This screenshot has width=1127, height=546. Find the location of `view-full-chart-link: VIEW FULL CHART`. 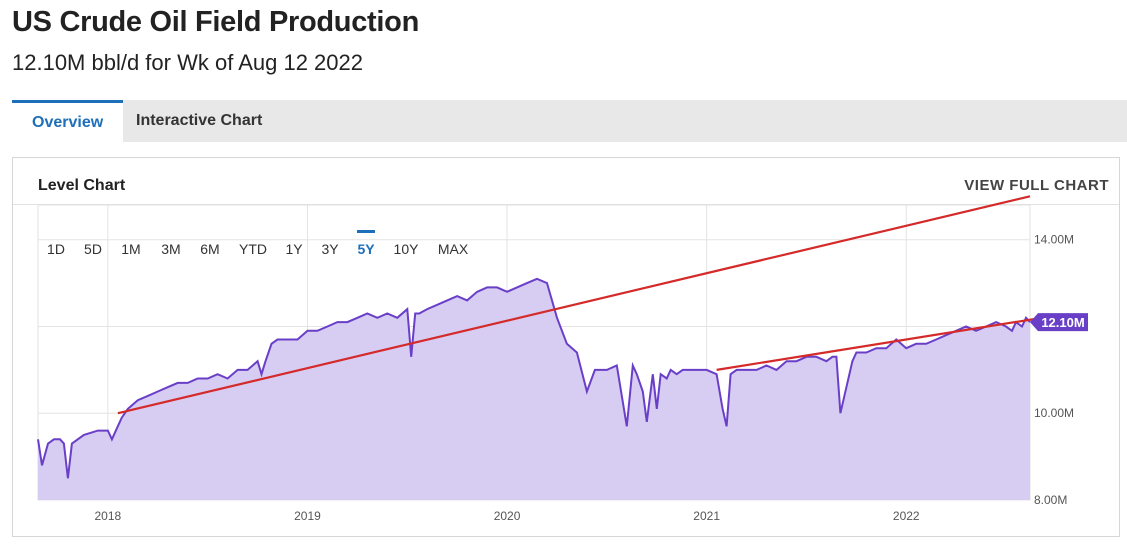

view-full-chart-link: VIEW FULL CHART is located at coordinates (1036, 185).